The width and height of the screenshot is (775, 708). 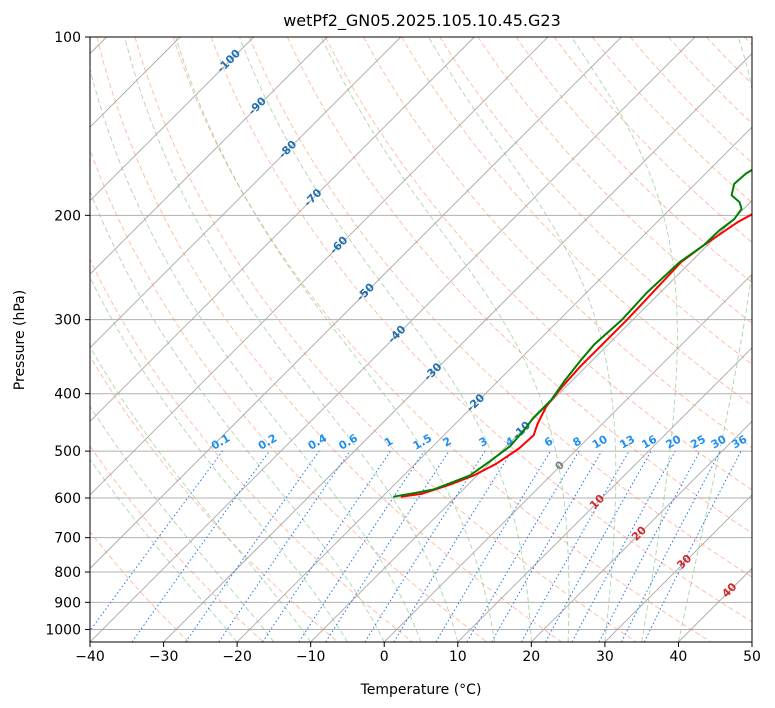 What do you see at coordinates (729, 590) in the screenshot?
I see `isotherm-label: 40` at bounding box center [729, 590].